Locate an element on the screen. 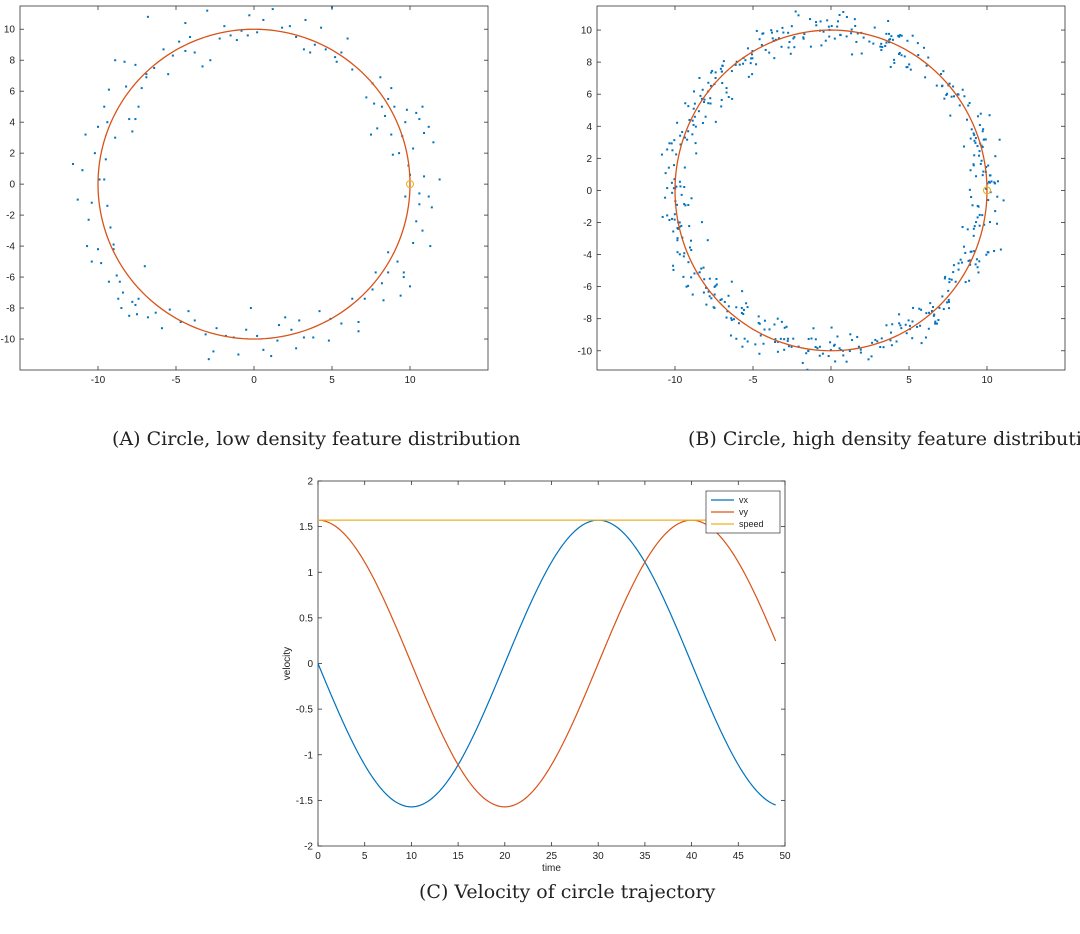 The height and width of the screenshot is (934, 1080). plot-c-ytick-label: 2 is located at coordinates (310, 482).